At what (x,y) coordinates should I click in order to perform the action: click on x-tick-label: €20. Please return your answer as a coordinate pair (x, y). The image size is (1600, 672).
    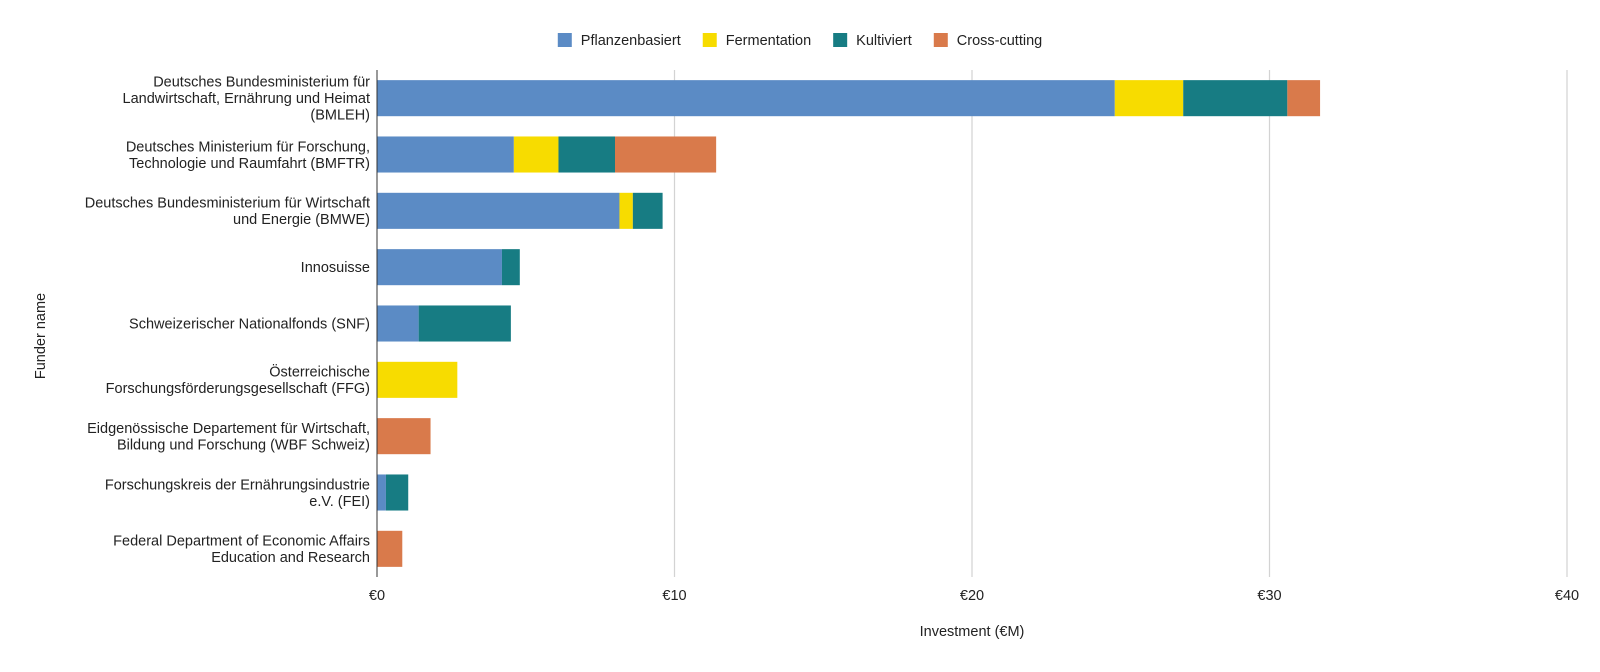
    Looking at the image, I should click on (972, 596).